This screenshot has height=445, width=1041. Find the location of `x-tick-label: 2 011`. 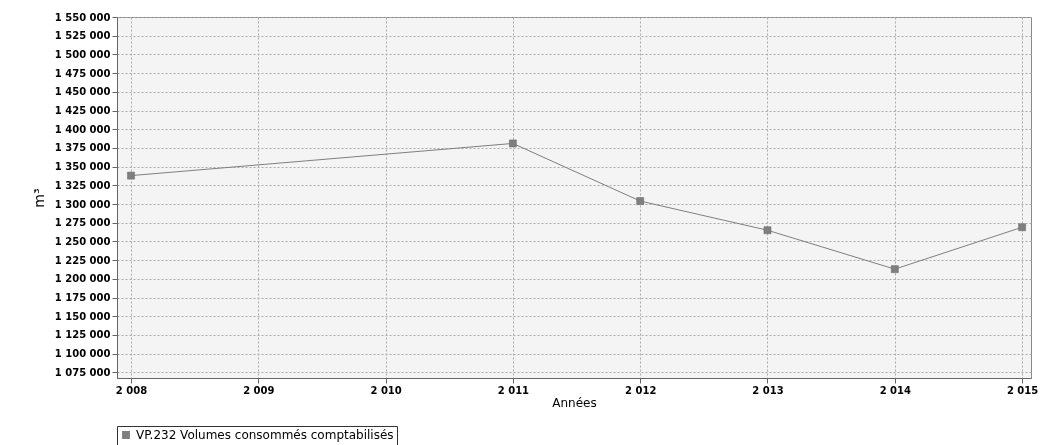

x-tick-label: 2 011 is located at coordinates (513, 390).